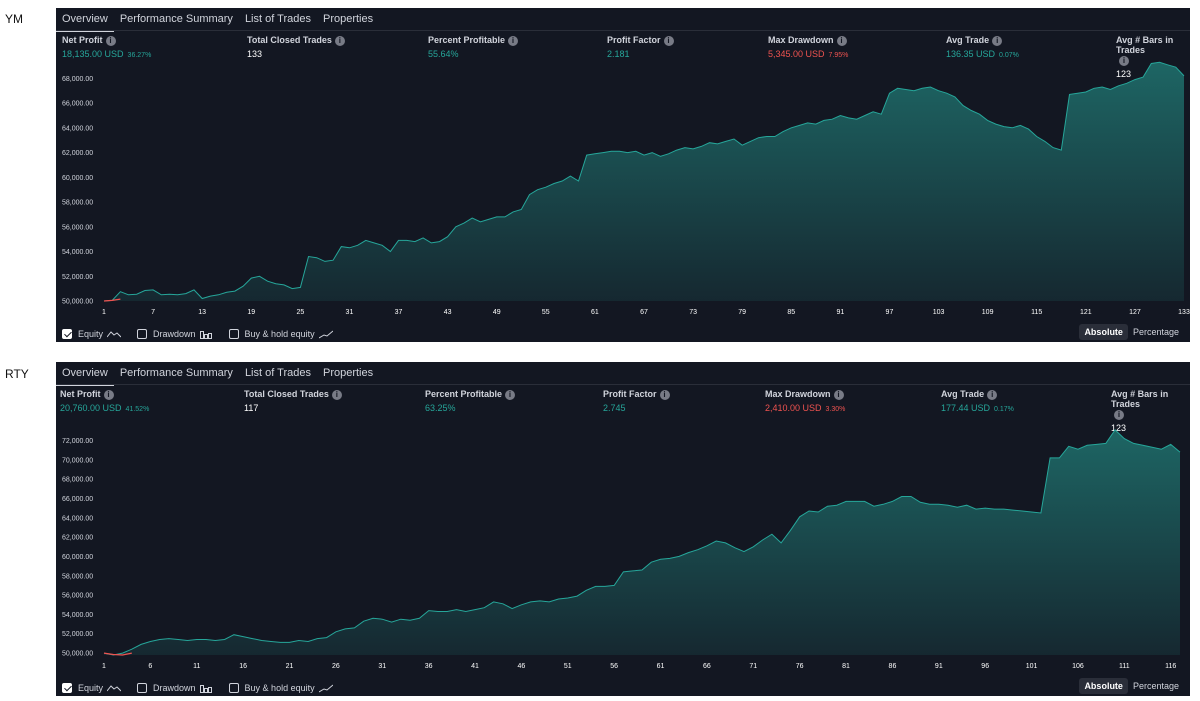 Image resolution: width=1200 pixels, height=701 pixels. What do you see at coordinates (80, 394) in the screenshot?
I see `metric-label: Net Profit` at bounding box center [80, 394].